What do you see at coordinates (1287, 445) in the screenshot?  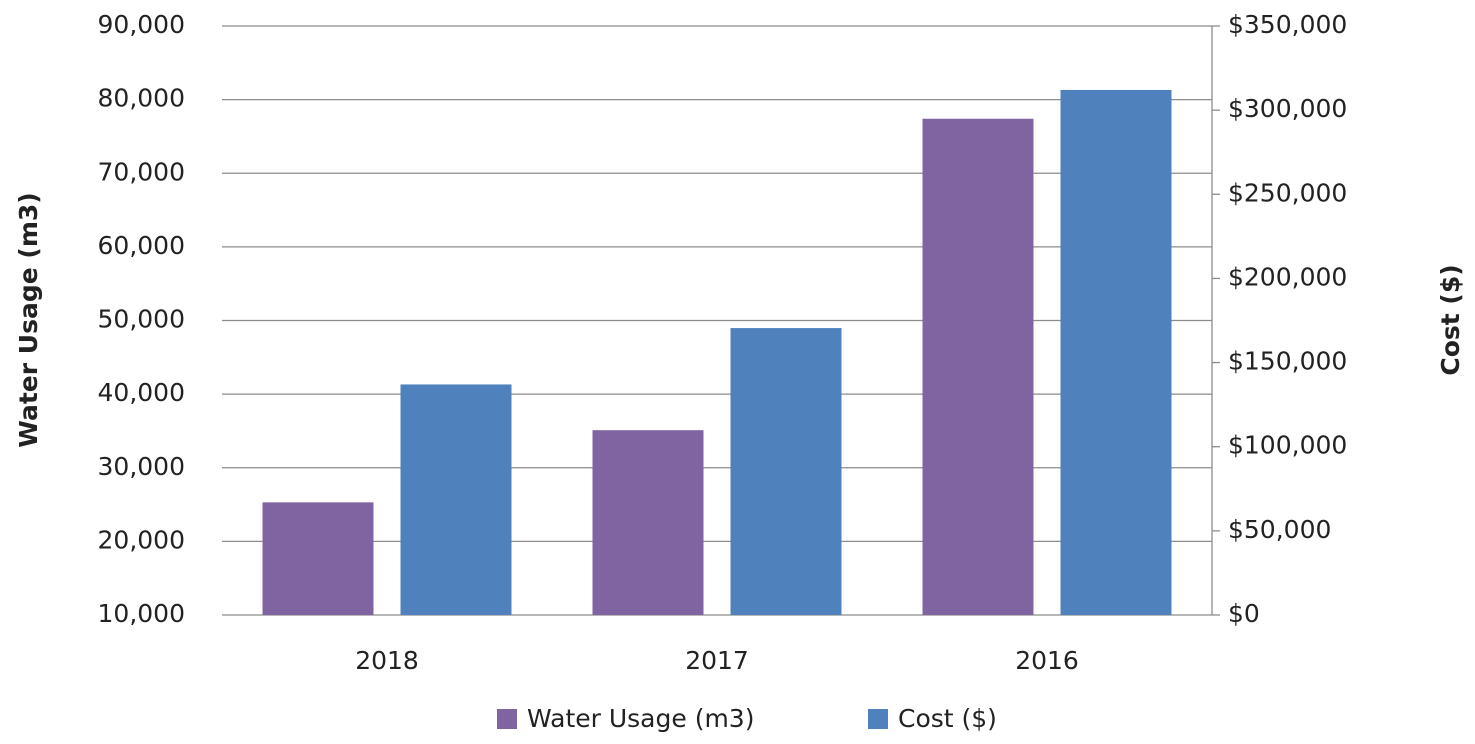 I see `y2-tick-label: $100,000` at bounding box center [1287, 445].